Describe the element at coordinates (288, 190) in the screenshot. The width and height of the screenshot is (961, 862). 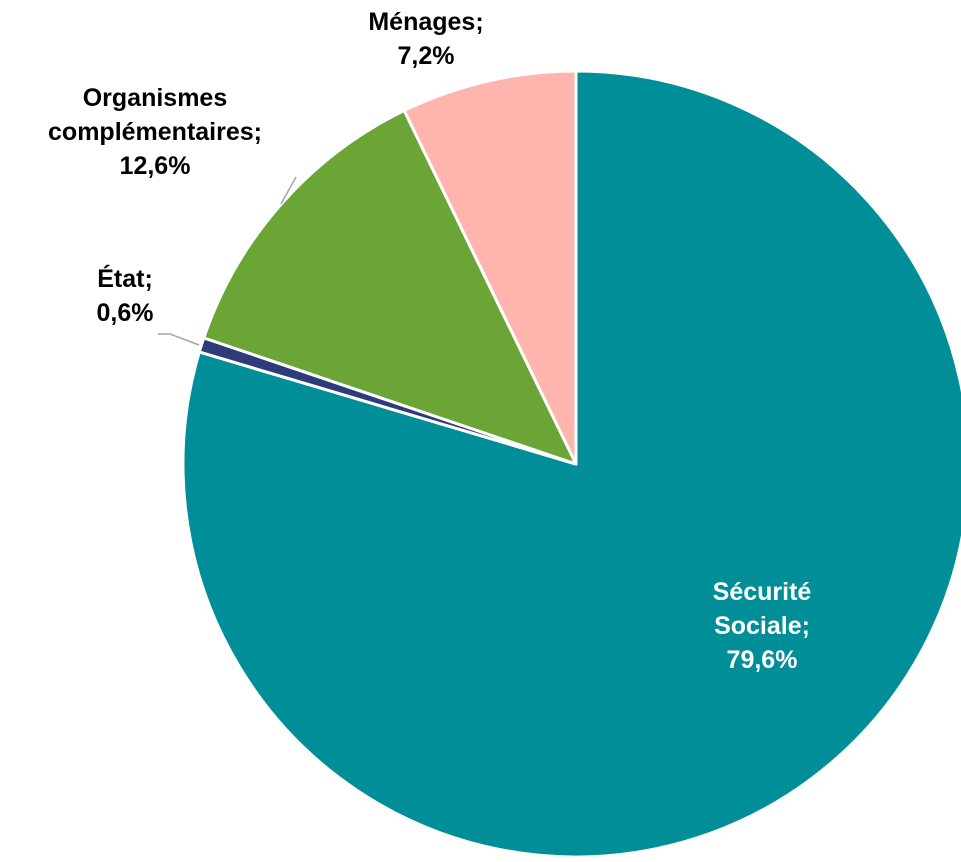
I see `leader-line-organismes-complementaires` at that location.